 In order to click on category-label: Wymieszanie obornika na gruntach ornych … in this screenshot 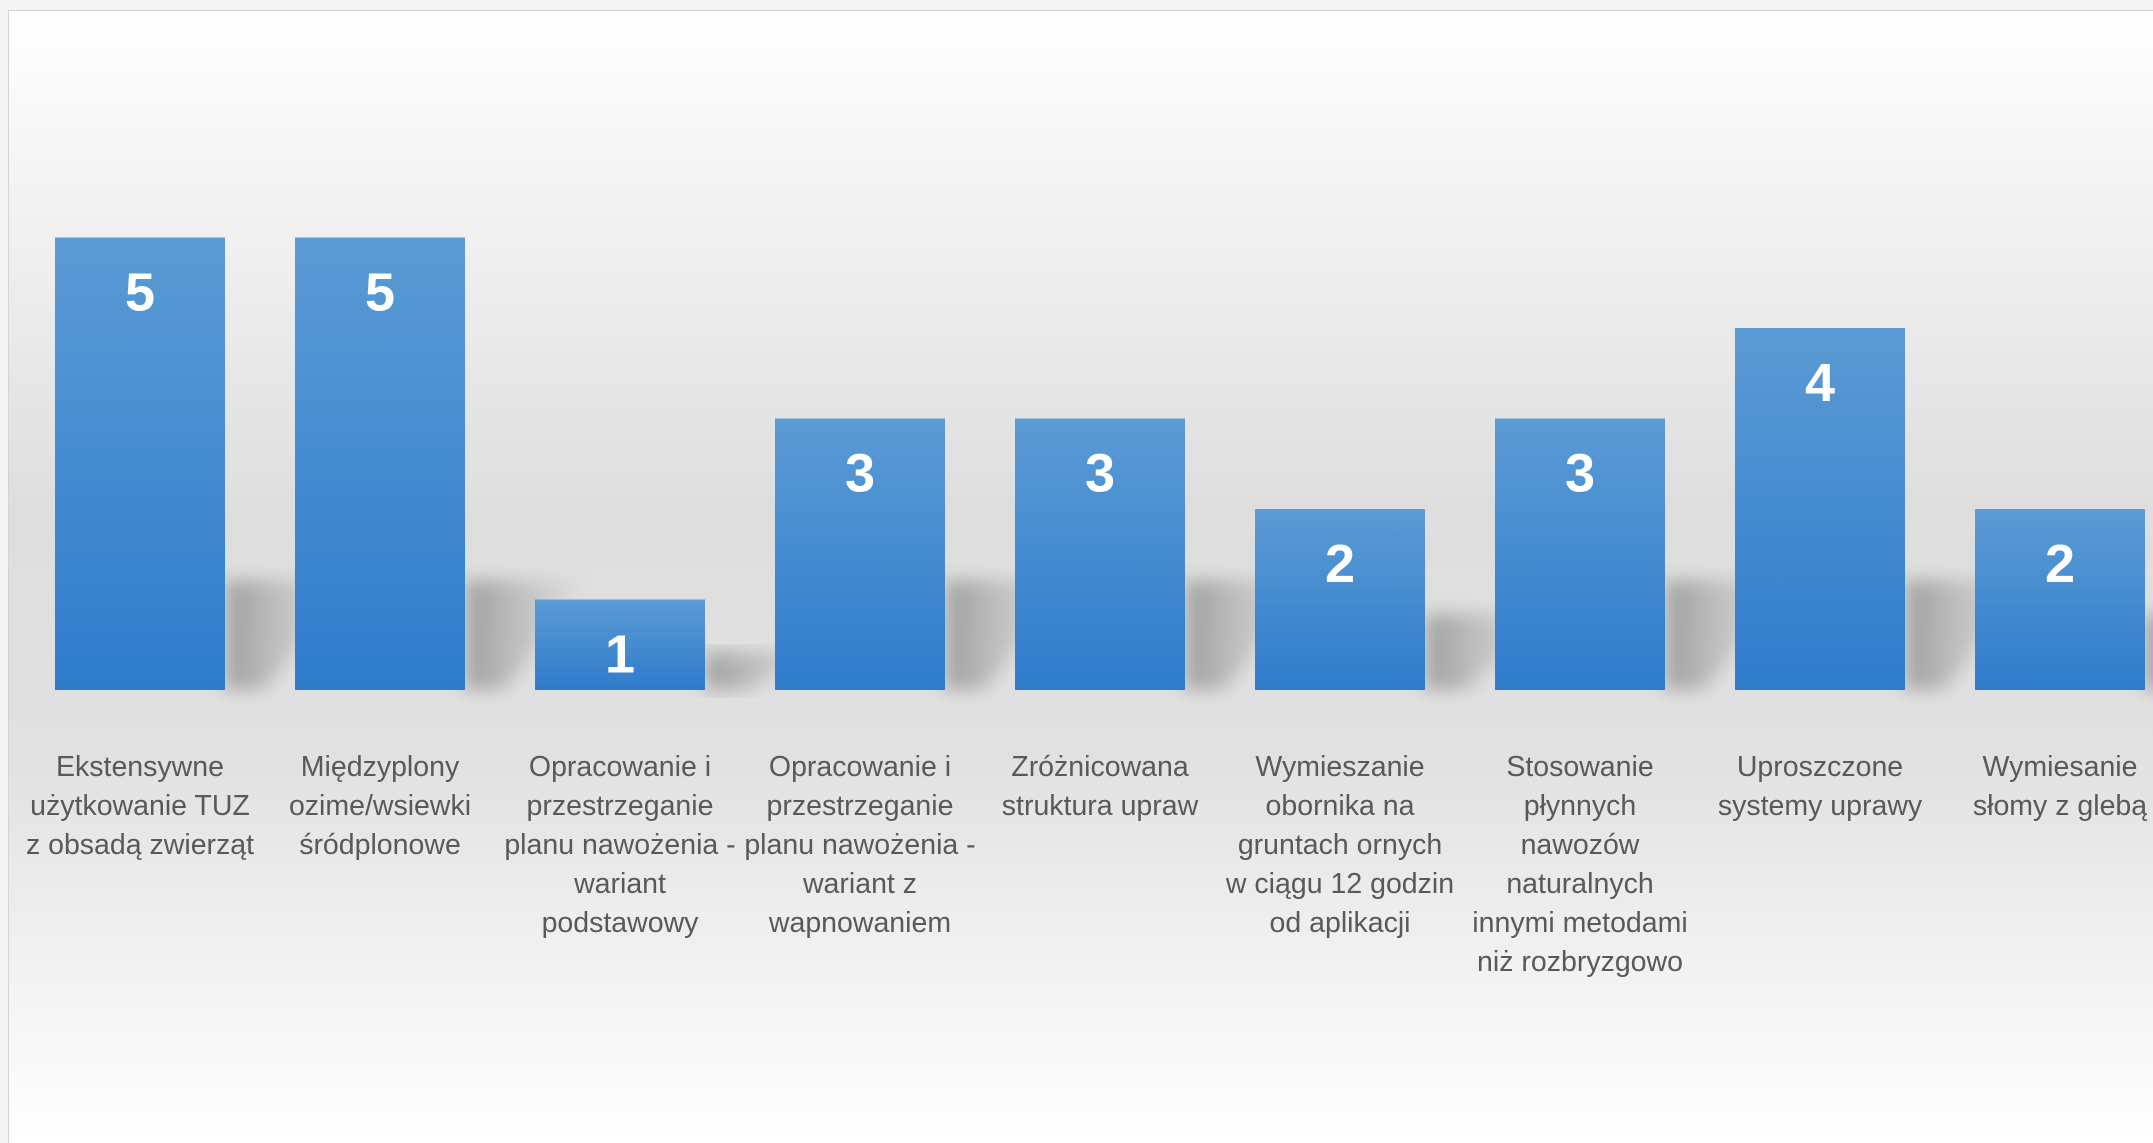, I will do `click(1340, 845)`.